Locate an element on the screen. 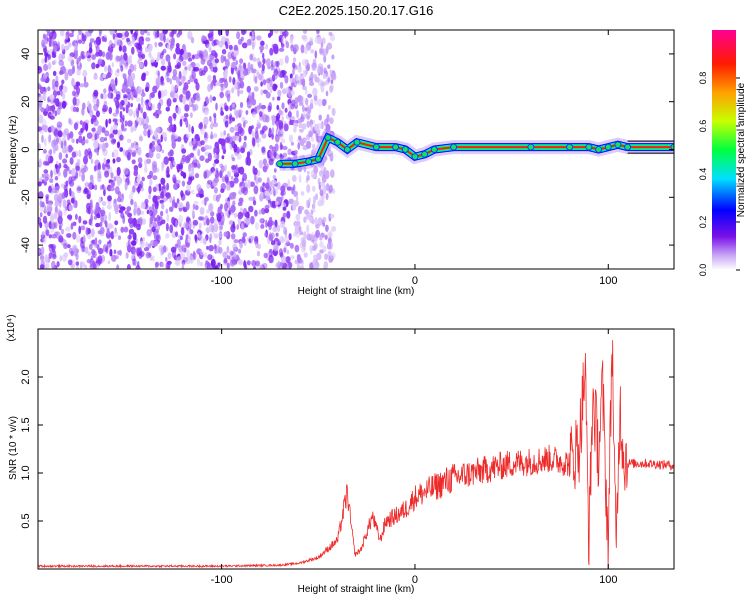 The width and height of the screenshot is (750, 600). colorbar-tick-label: 0.6 is located at coordinates (703, 126).